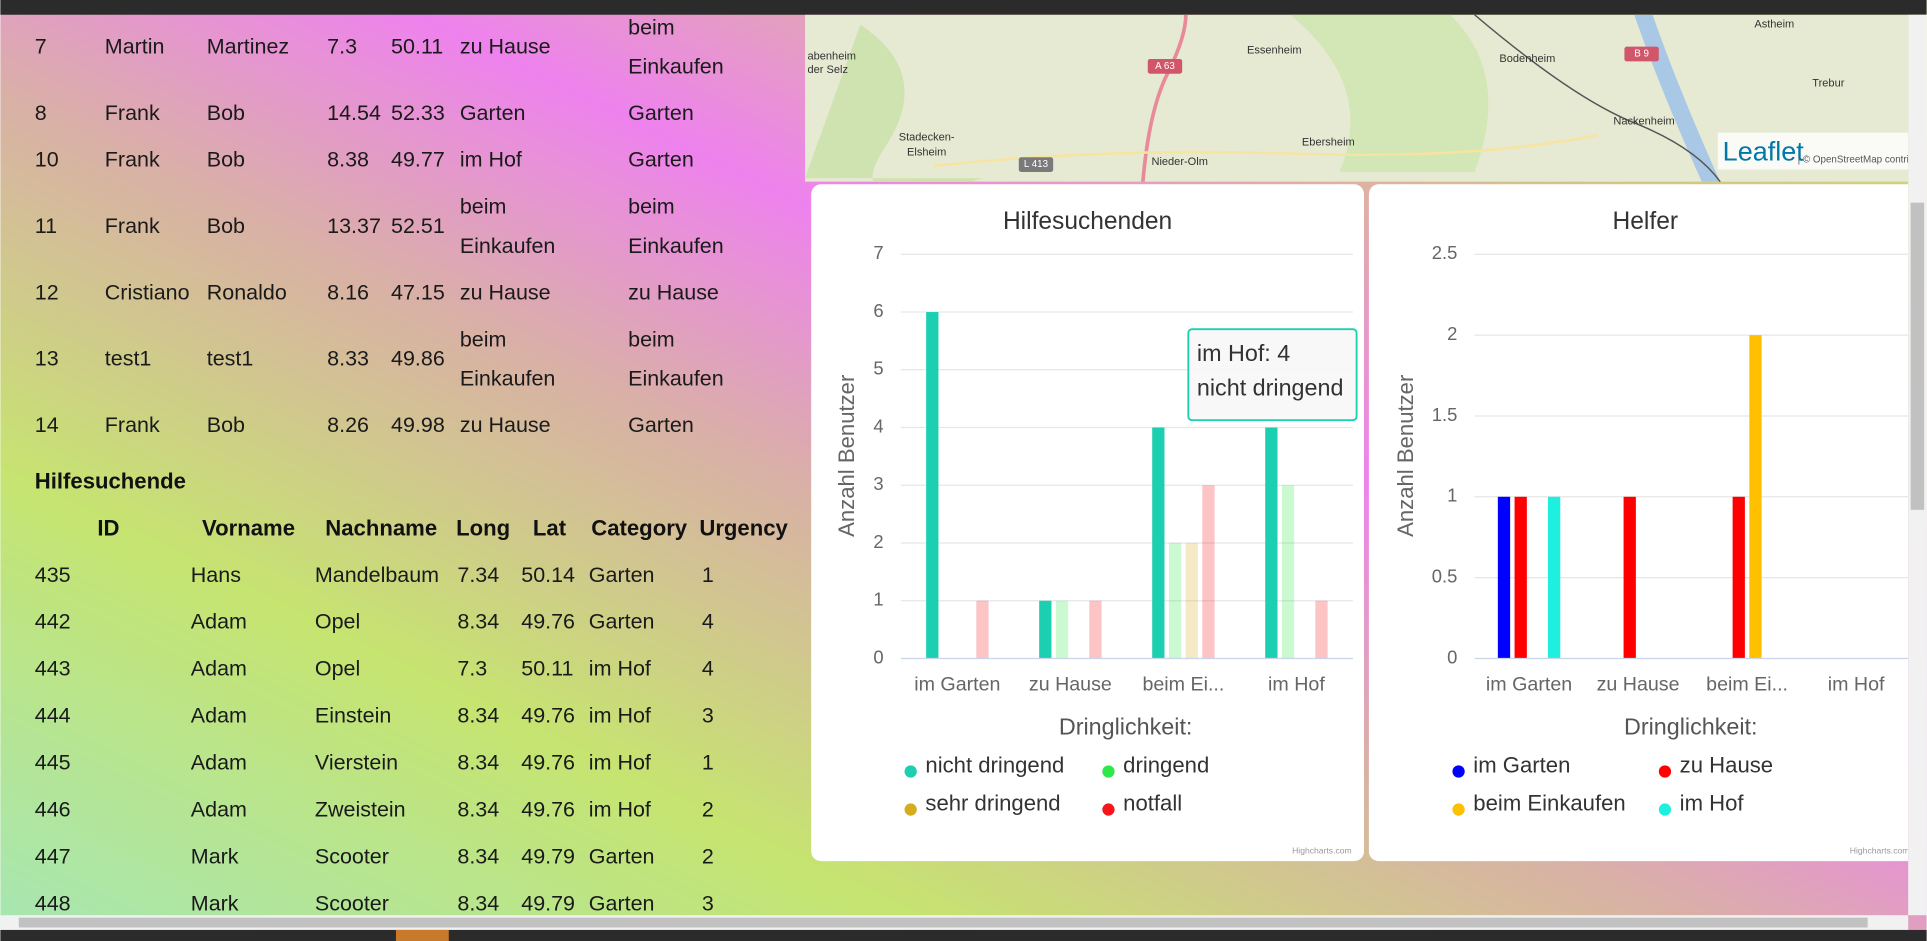 The width and height of the screenshot is (1927, 941). What do you see at coordinates (247, 292) in the screenshot?
I see `table-cell: Ronaldo` at bounding box center [247, 292].